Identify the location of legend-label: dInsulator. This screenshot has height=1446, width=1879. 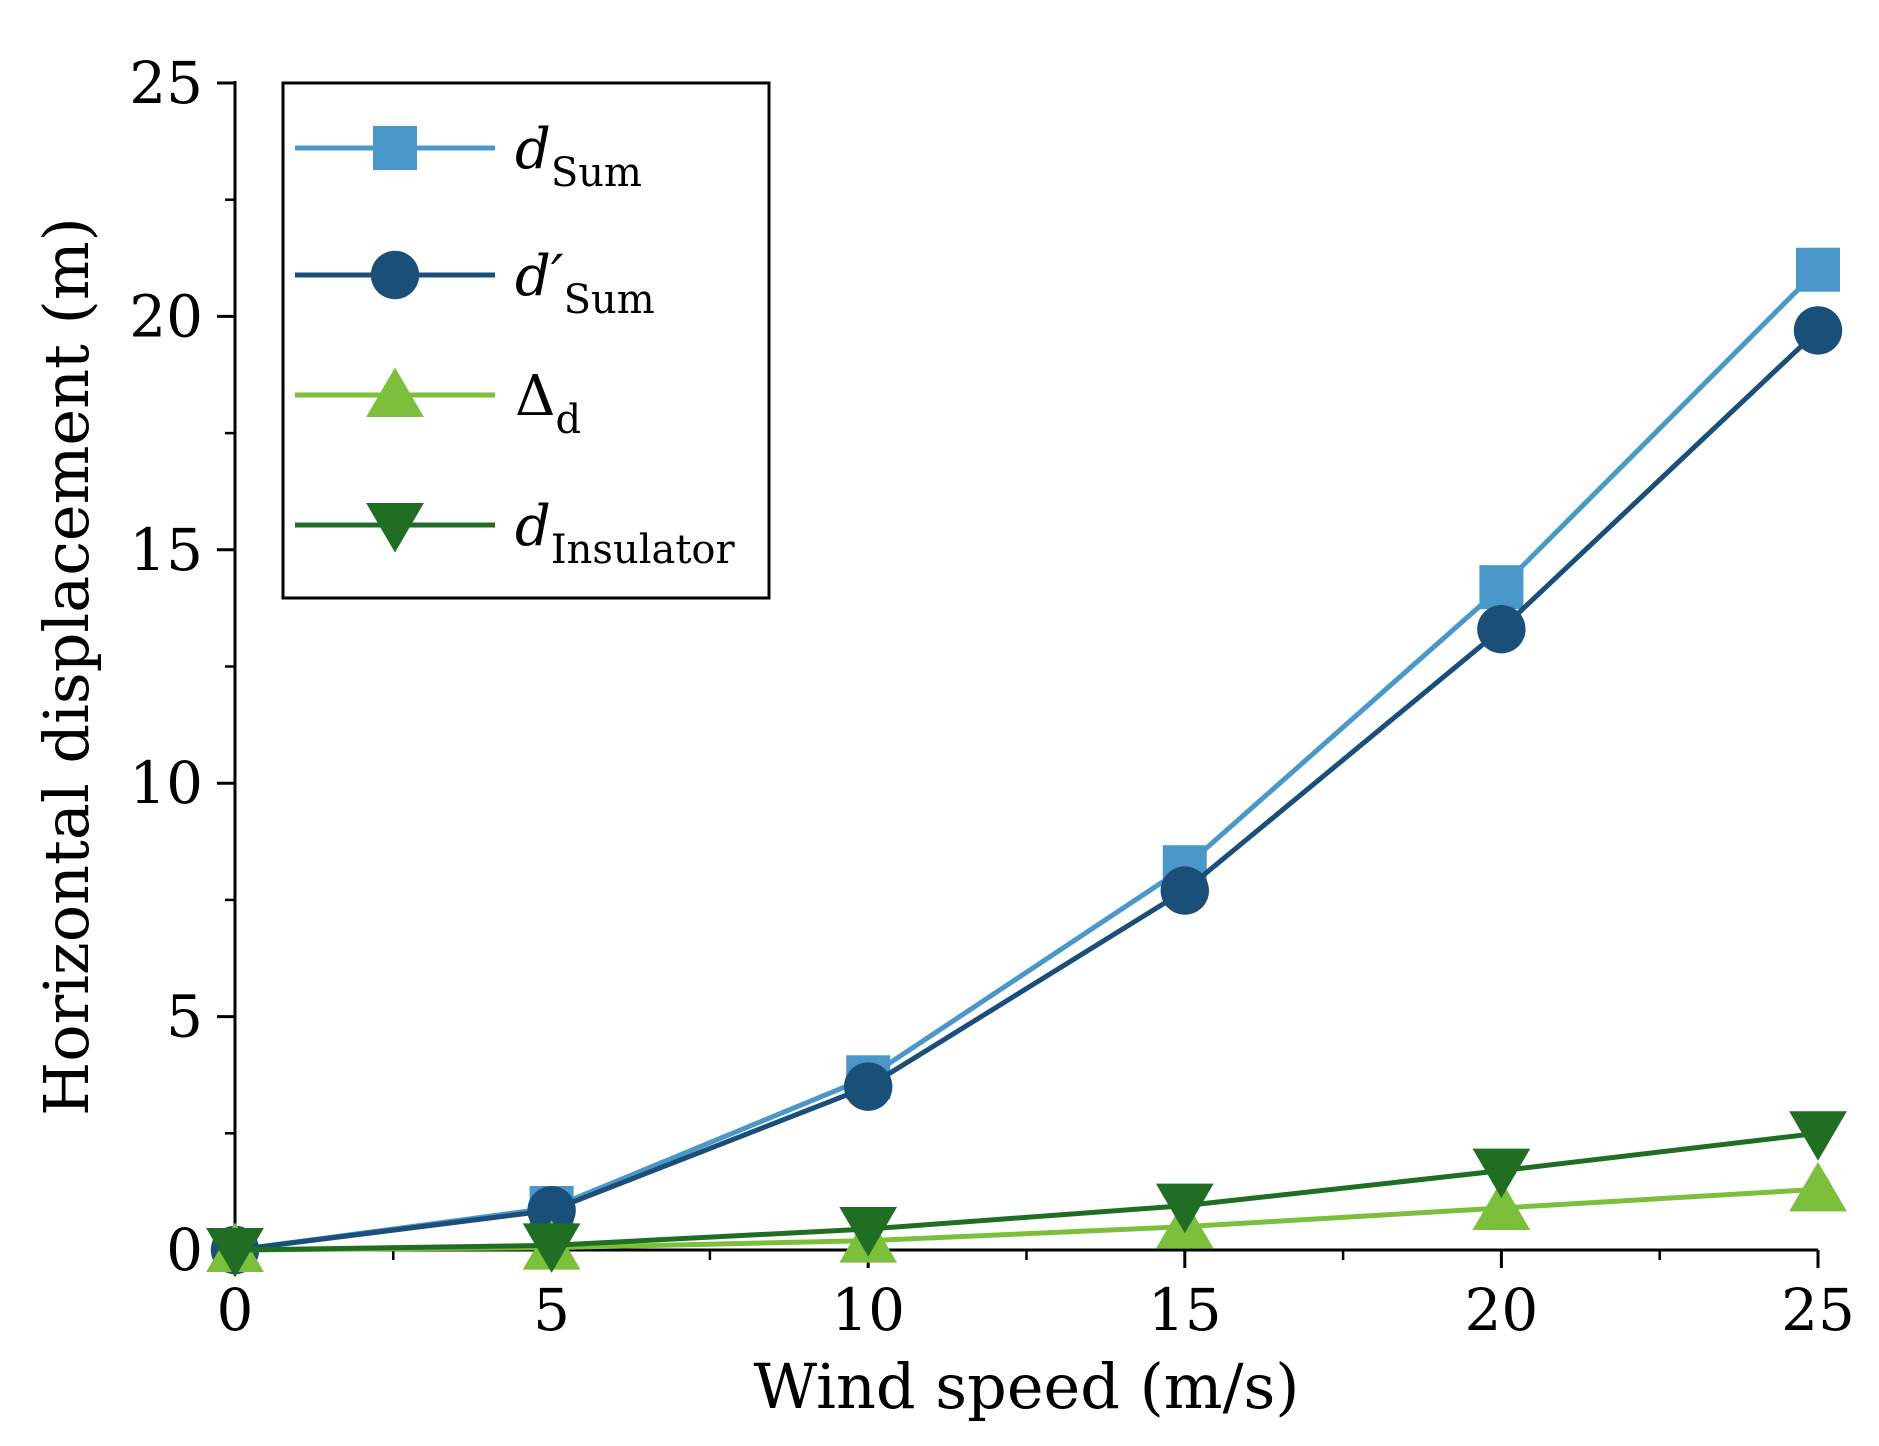
(625, 533).